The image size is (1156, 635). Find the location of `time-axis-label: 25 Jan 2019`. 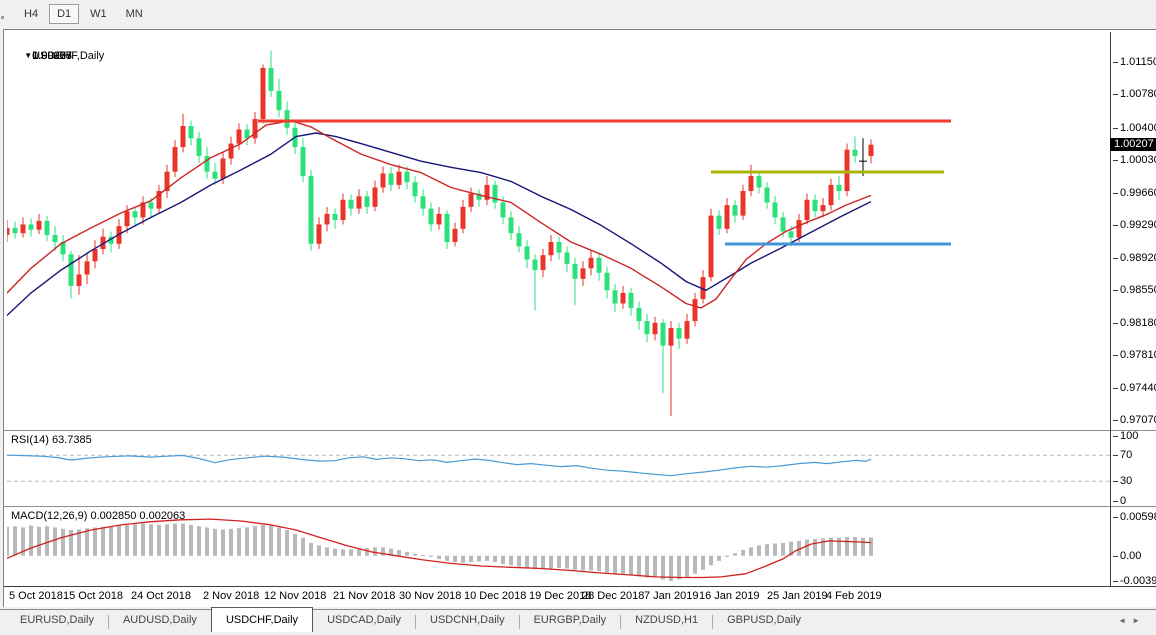

time-axis-label: 25 Jan 2019 is located at coordinates (797, 596).